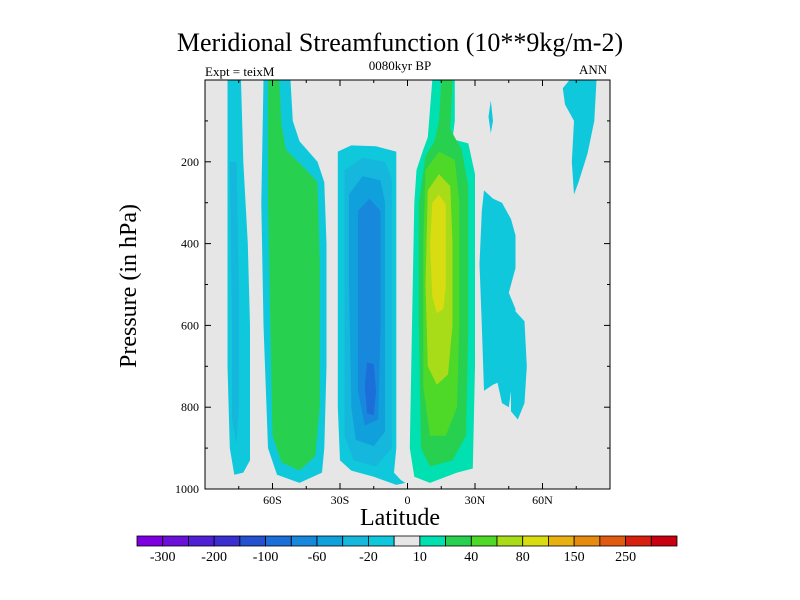 The width and height of the screenshot is (800, 600). I want to click on colorbar-label: 10, so click(420, 557).